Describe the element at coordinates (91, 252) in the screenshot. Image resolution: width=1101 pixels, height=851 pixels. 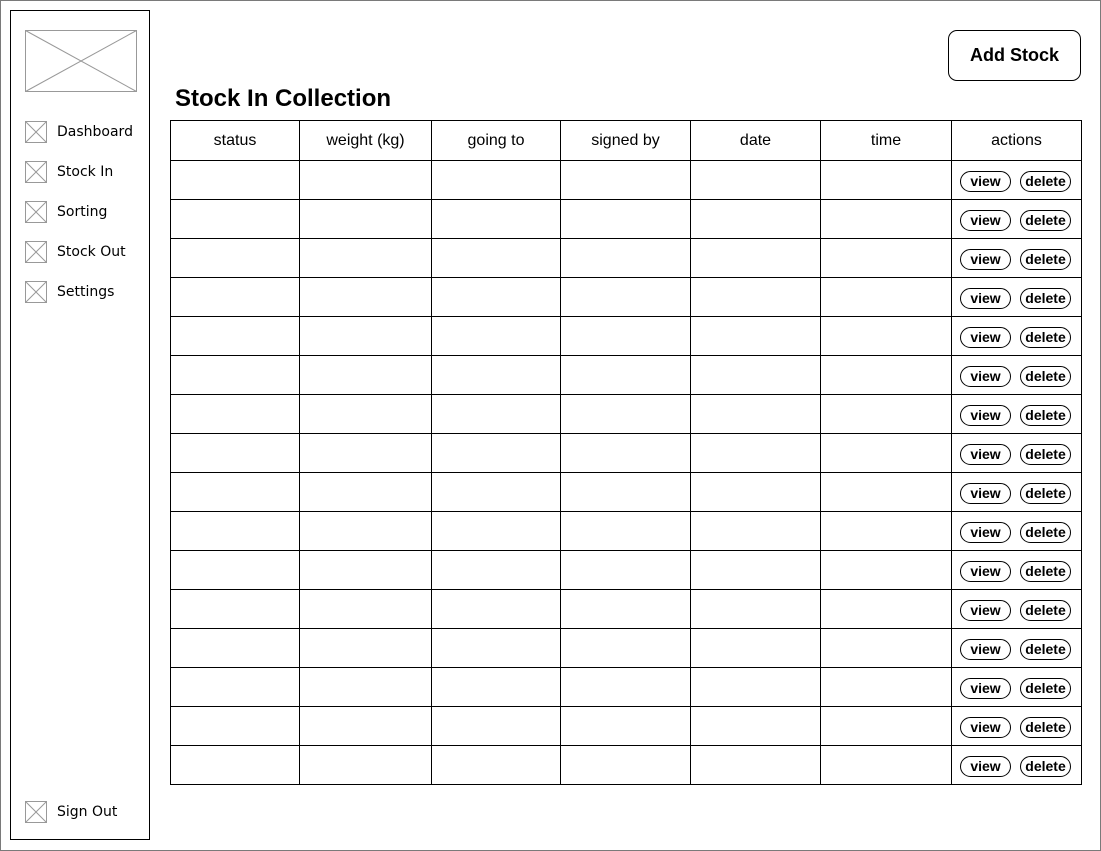
I see `sidebar-item-label: Stock Out` at that location.